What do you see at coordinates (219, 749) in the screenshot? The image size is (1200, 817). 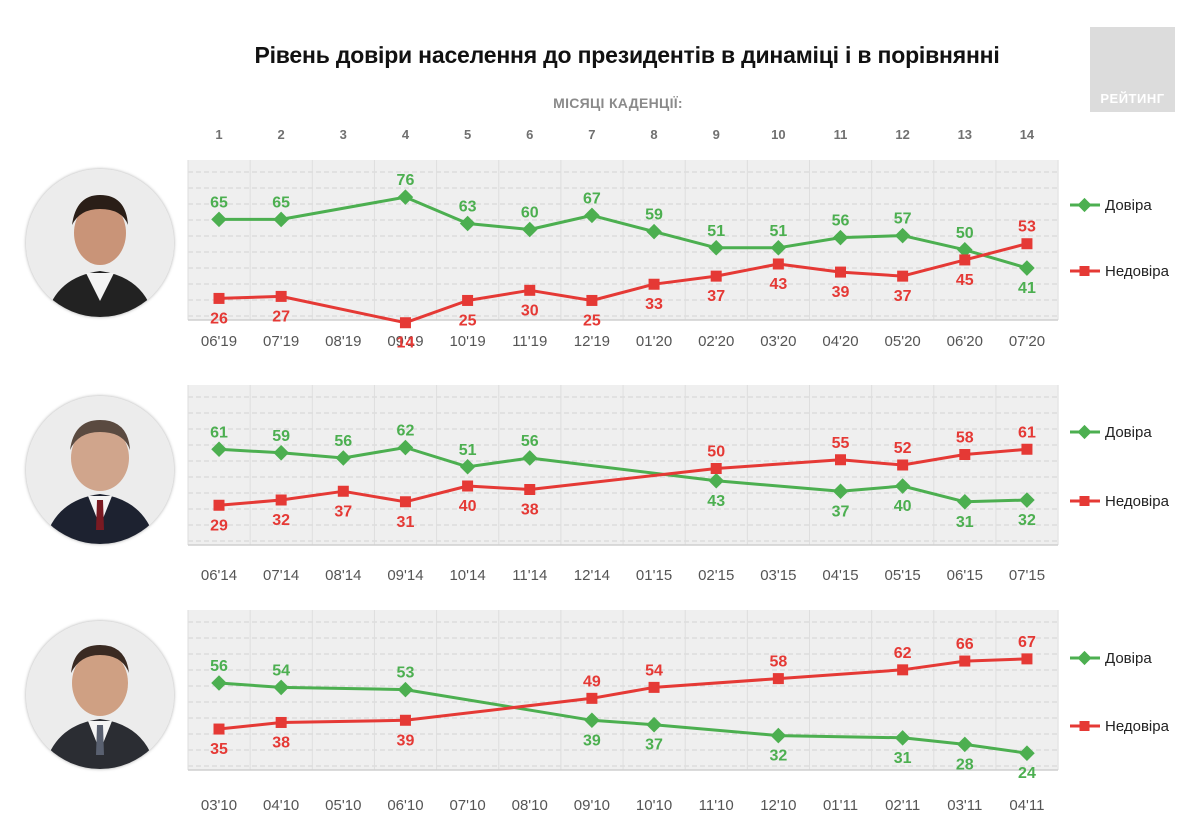 I see `distrust-data-label: 35` at bounding box center [219, 749].